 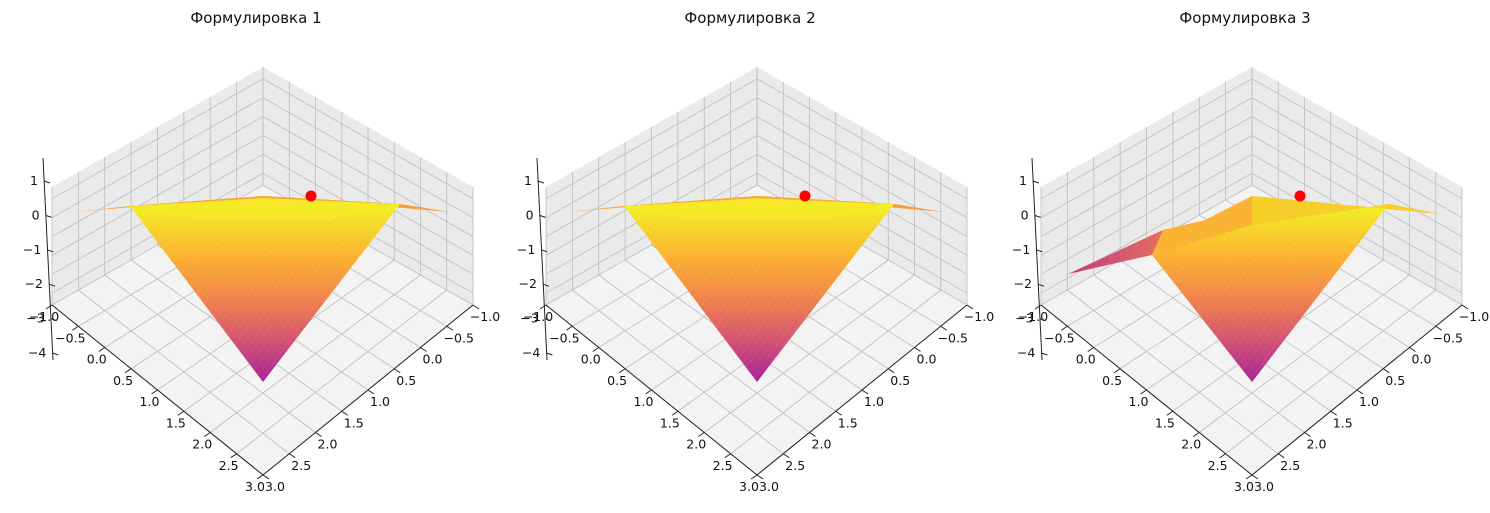 What do you see at coordinates (1296, 225) in the screenshot?
I see `surface-top` at bounding box center [1296, 225].